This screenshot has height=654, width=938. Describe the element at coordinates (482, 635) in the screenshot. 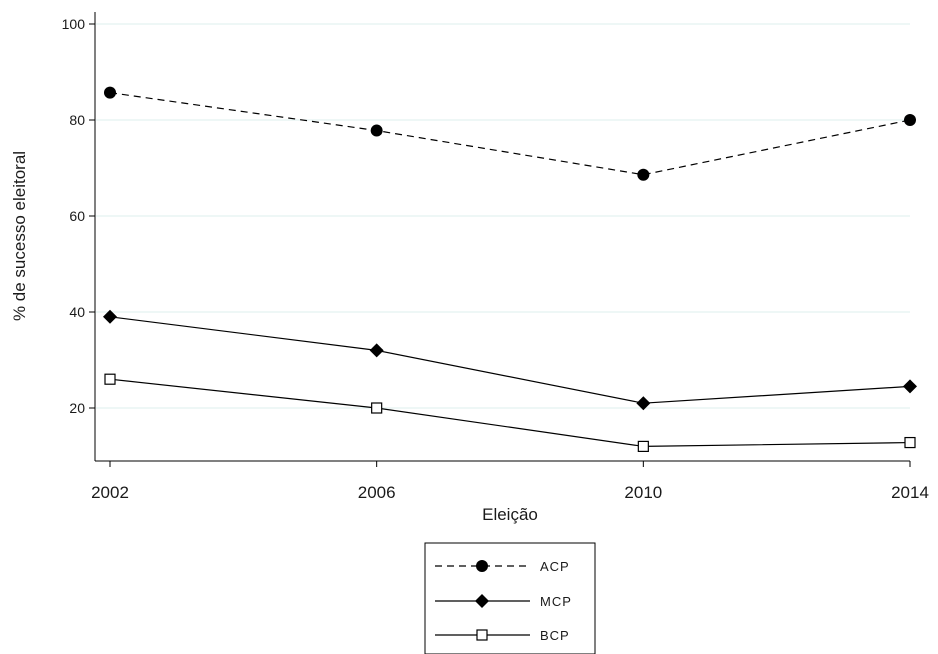

I see `legend-marker-bcp` at that location.